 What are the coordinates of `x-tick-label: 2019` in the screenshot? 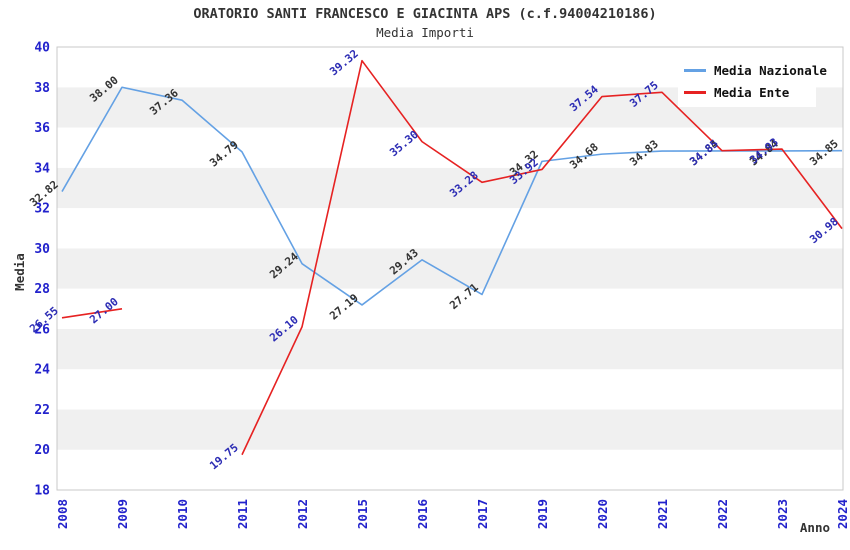 It's located at (542, 514).